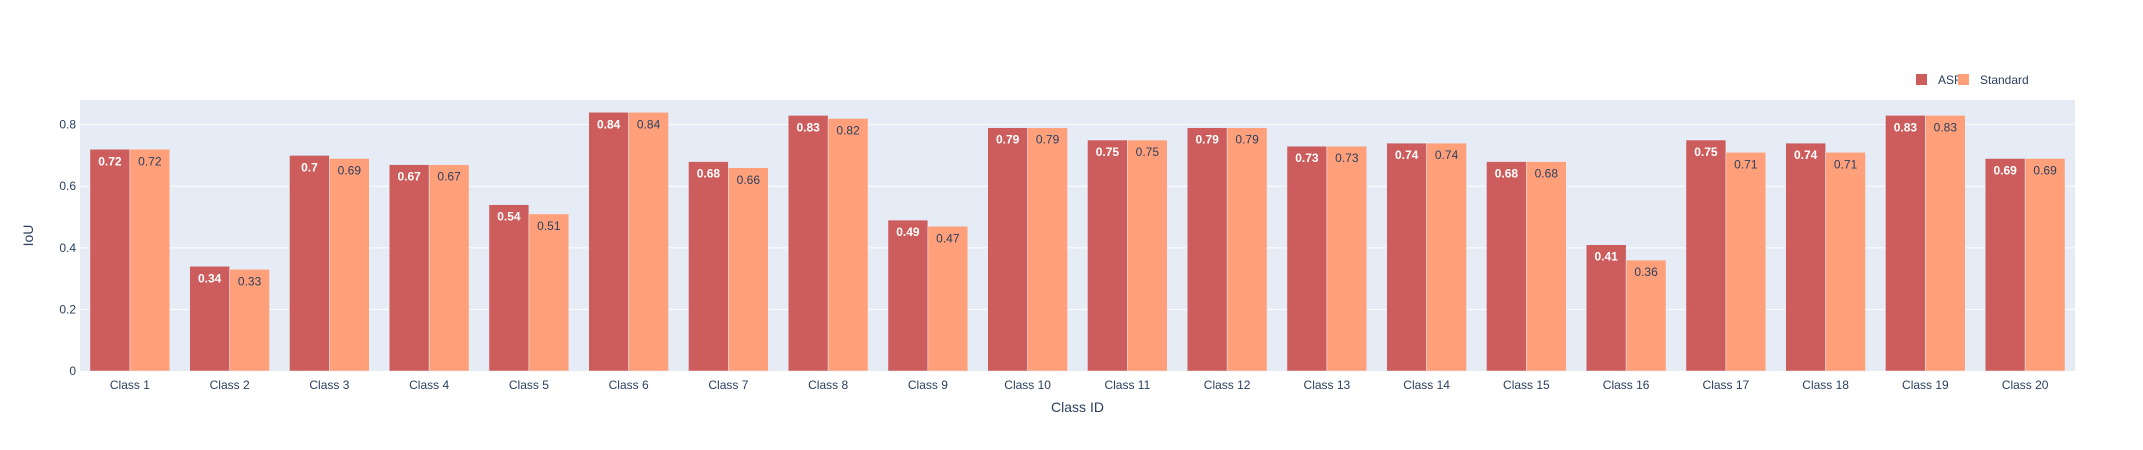 The image size is (2143, 450). What do you see at coordinates (67, 125) in the screenshot?
I see `y-tick-label: 0.8` at bounding box center [67, 125].